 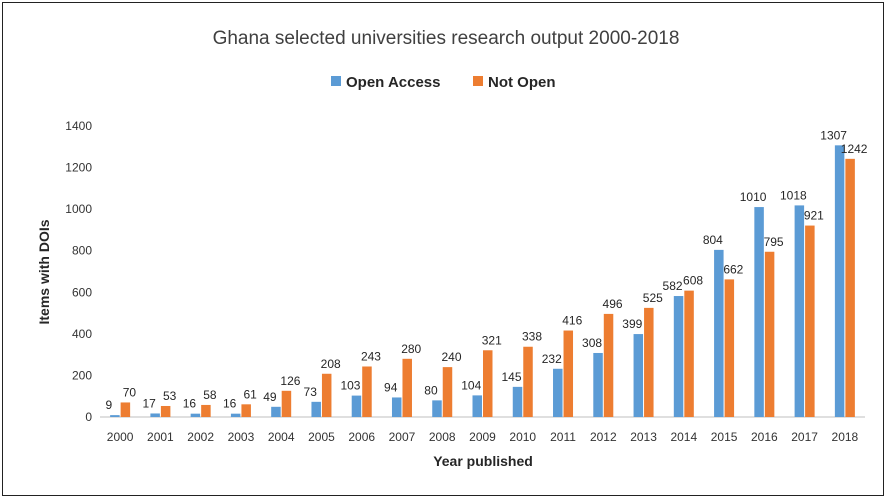 What do you see at coordinates (78, 168) in the screenshot?
I see `y-tick-label: 1200` at bounding box center [78, 168].